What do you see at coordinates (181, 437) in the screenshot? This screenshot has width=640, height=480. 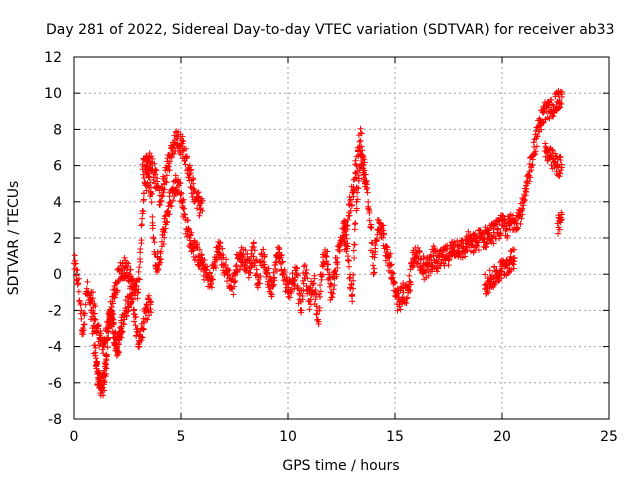 I see `x-tick-label: 5` at bounding box center [181, 437].